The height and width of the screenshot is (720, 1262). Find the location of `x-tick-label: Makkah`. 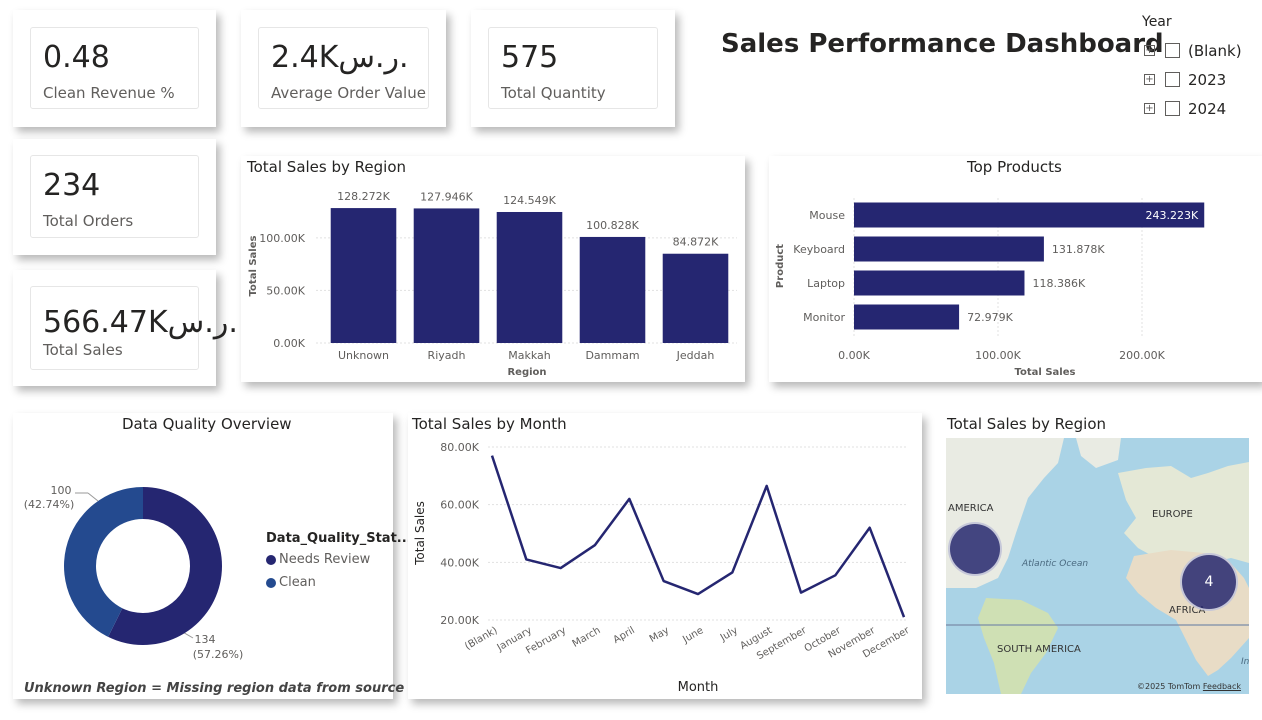

x-tick-label: Makkah is located at coordinates (529, 355).